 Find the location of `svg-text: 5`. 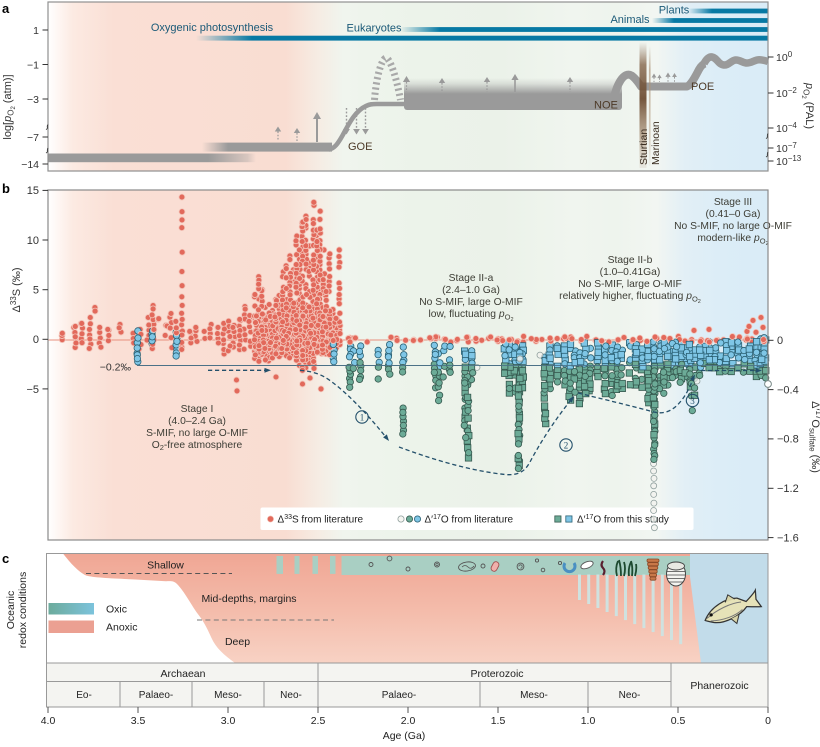

svg-text: 5 is located at coordinates (36, 291).